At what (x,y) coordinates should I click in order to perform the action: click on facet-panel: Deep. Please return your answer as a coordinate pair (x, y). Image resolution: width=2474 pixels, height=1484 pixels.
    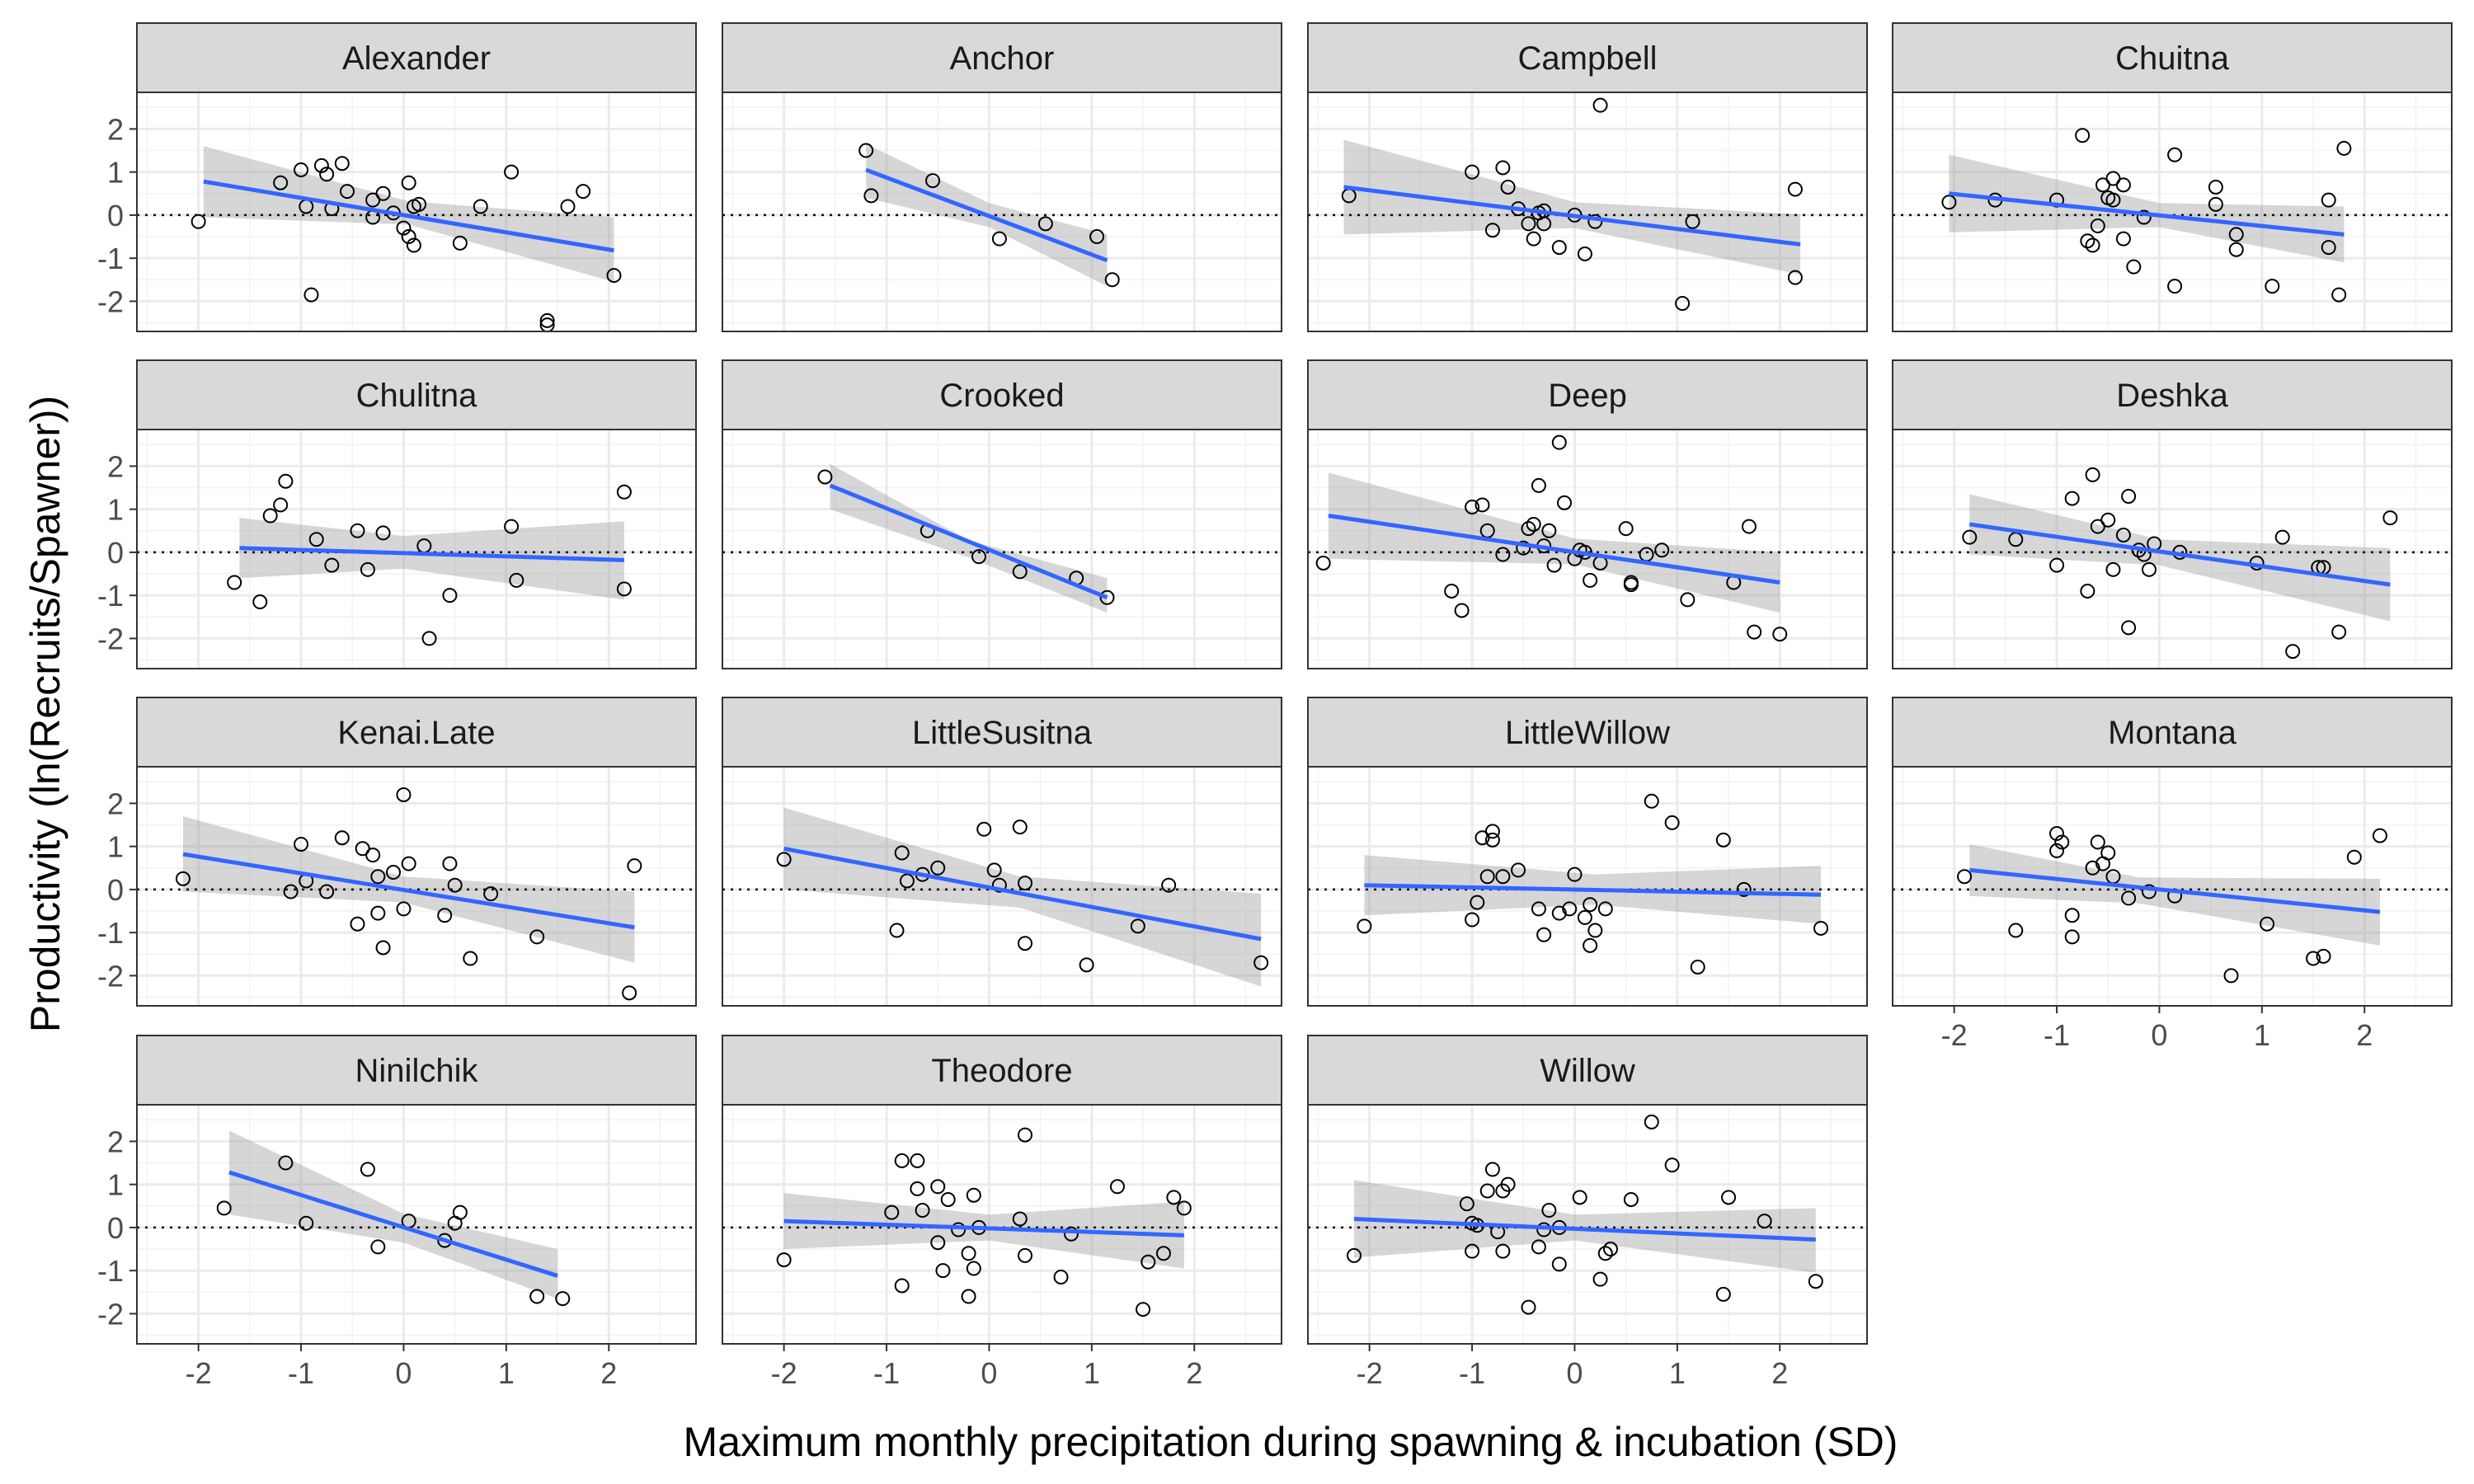
    Looking at the image, I should click on (1587, 514).